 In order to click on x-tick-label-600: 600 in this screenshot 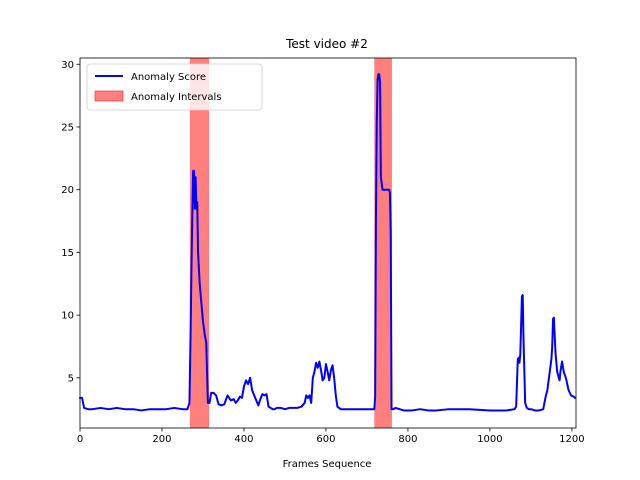, I will do `click(325, 439)`.